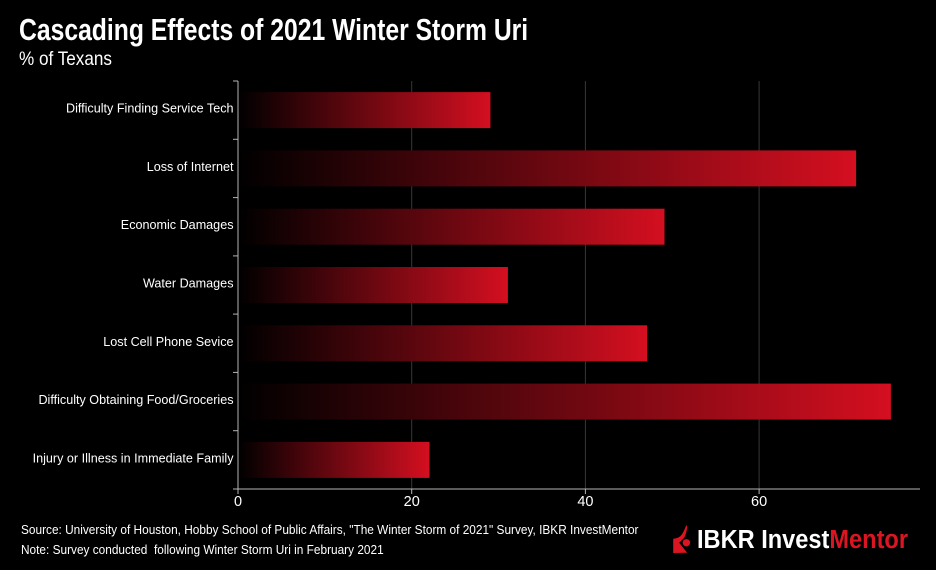  Describe the element at coordinates (412, 502) in the screenshot. I see `svg-text: 20` at that location.